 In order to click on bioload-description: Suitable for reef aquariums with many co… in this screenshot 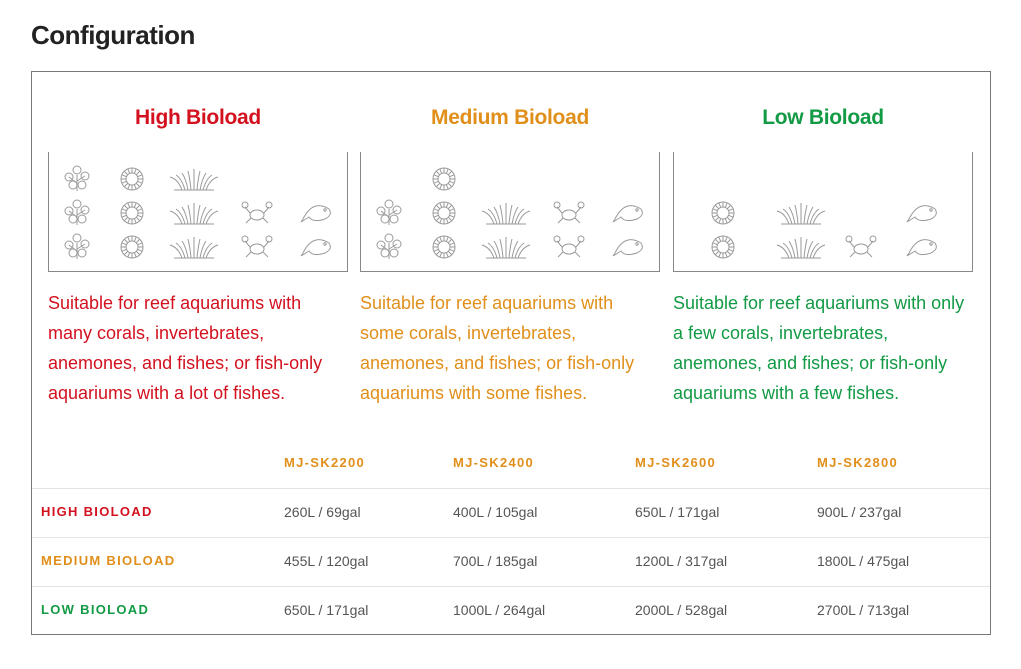, I will do `click(185, 348)`.